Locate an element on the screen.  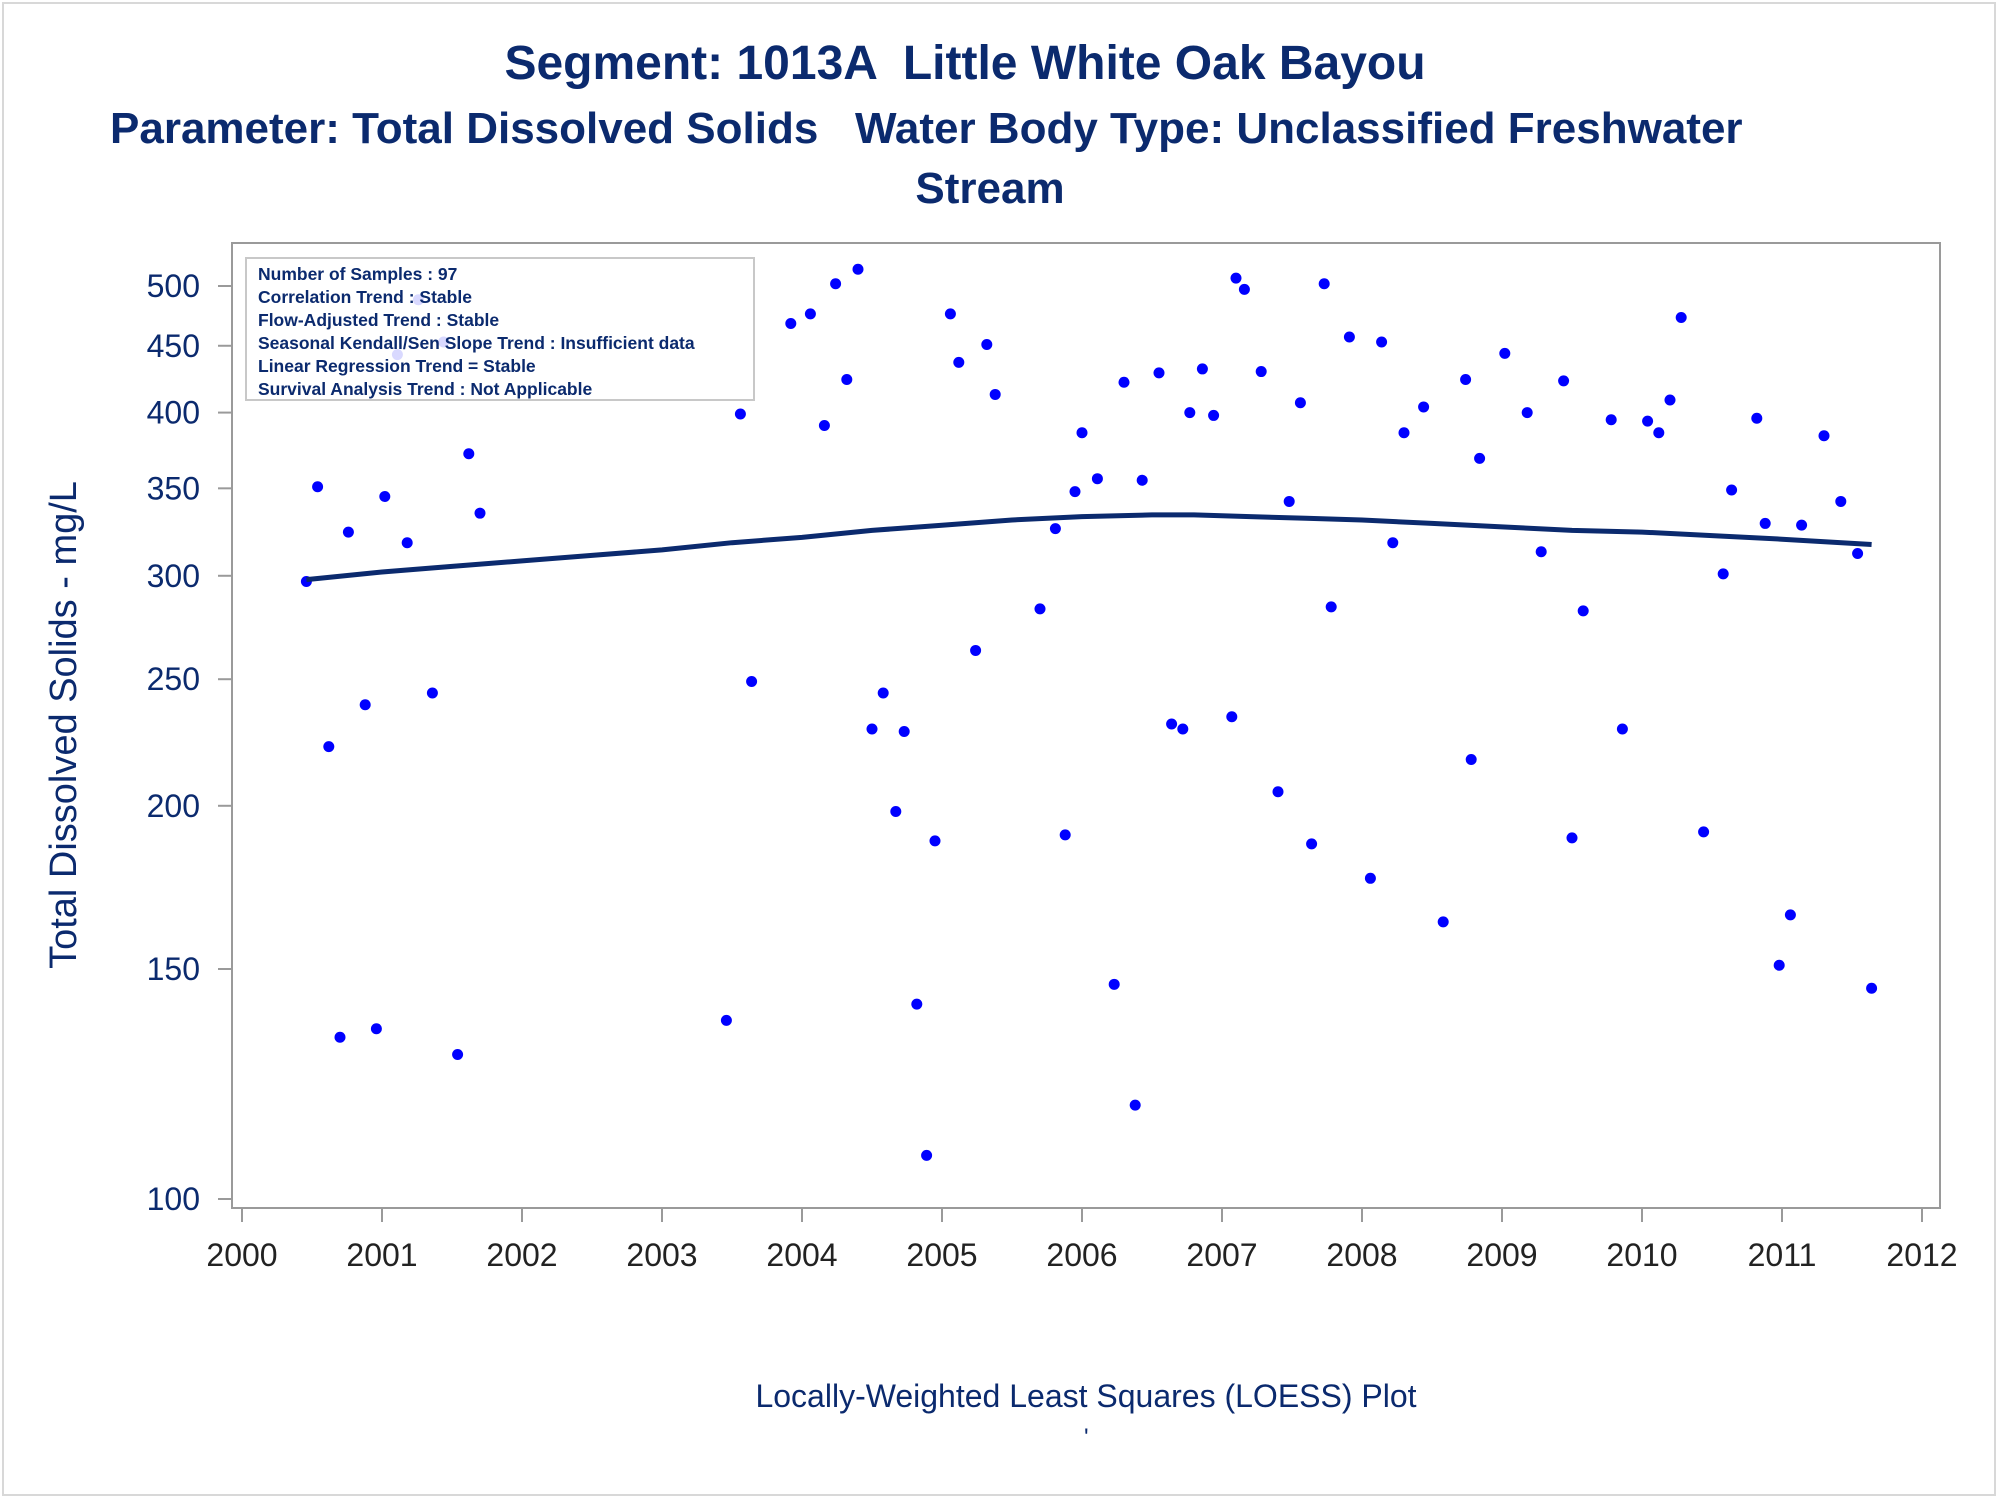
y-tick-label: 200 is located at coordinates (173, 806).